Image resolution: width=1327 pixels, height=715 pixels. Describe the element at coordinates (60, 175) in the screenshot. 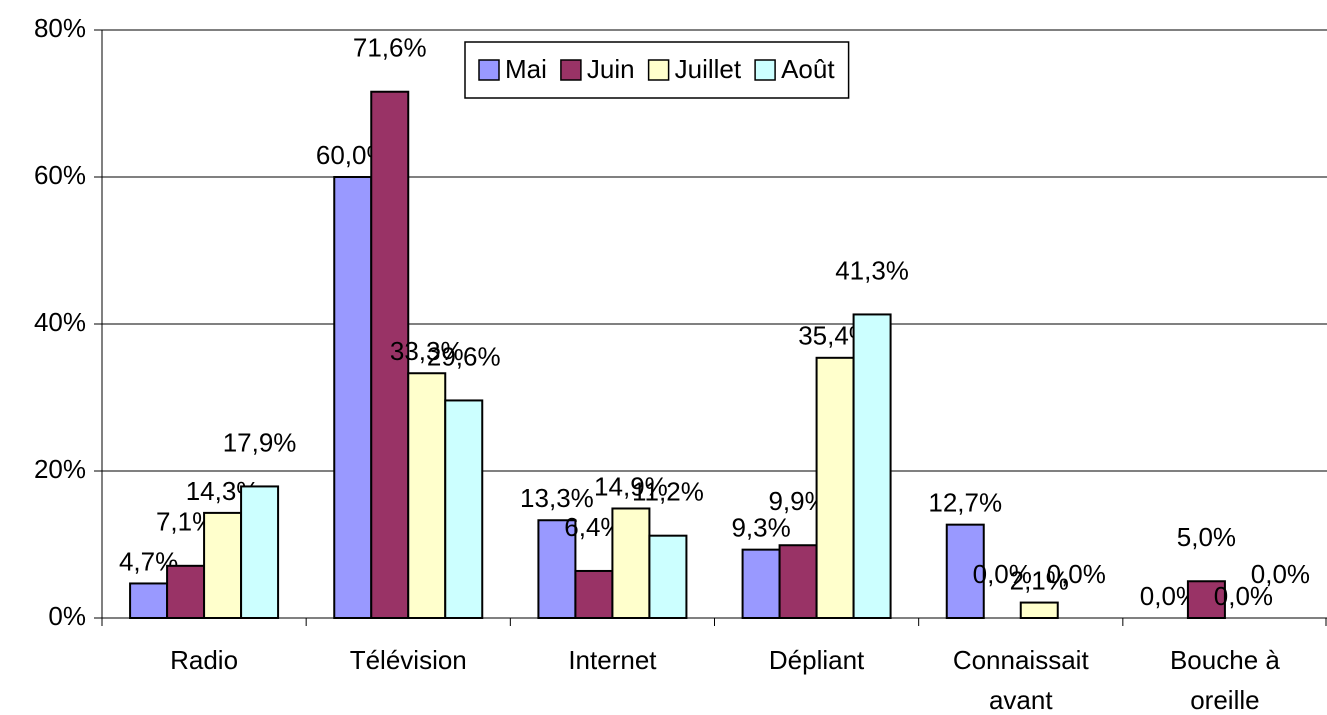

I see `y-tick-label: 60%` at that location.